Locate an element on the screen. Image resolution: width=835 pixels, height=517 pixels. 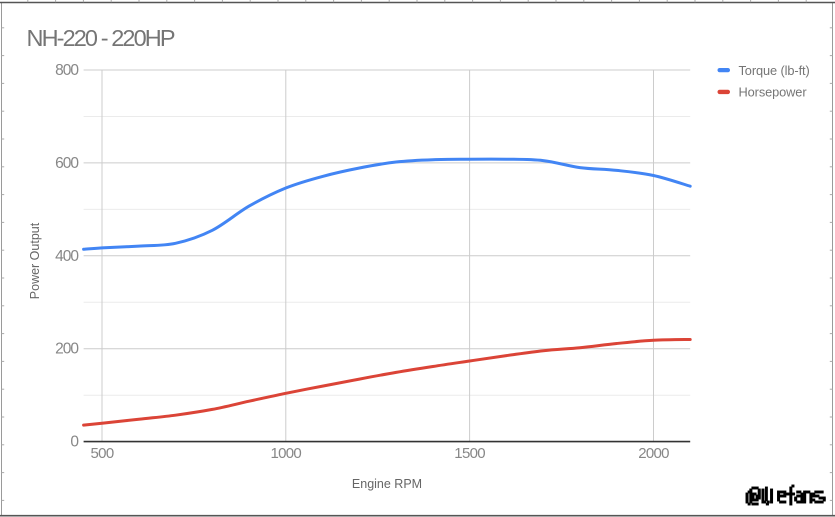
svg-text: NH-220 - 220HP is located at coordinates (101, 38).